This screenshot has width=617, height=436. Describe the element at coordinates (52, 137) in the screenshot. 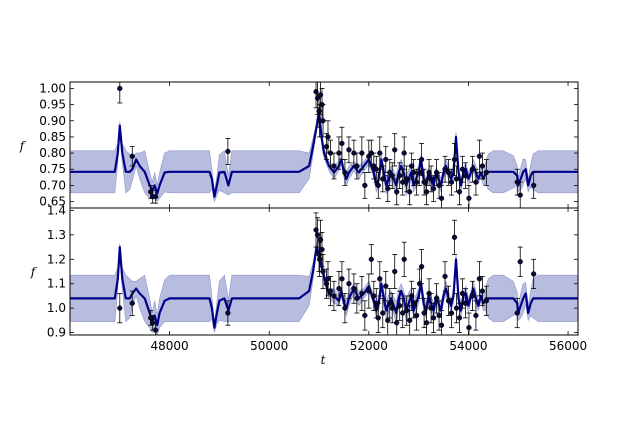

I see `y-tick-label: 0.85` at that location.